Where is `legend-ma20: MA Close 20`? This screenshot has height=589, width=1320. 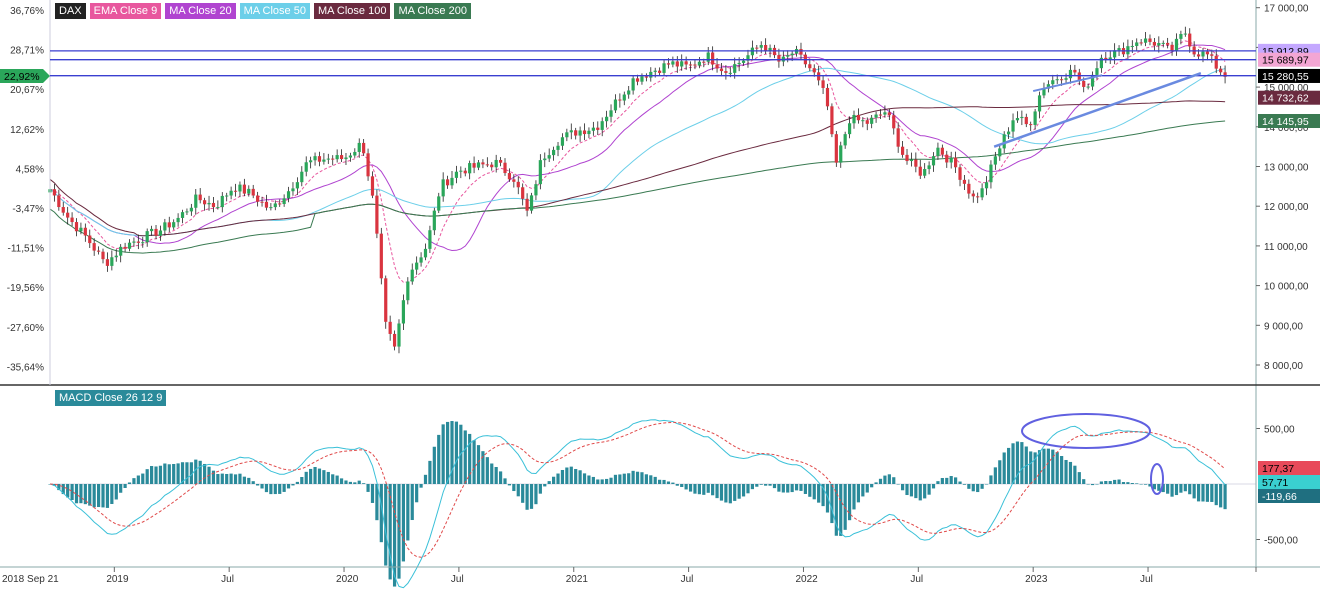
legend-ma20: MA Close 20 is located at coordinates (200, 11).